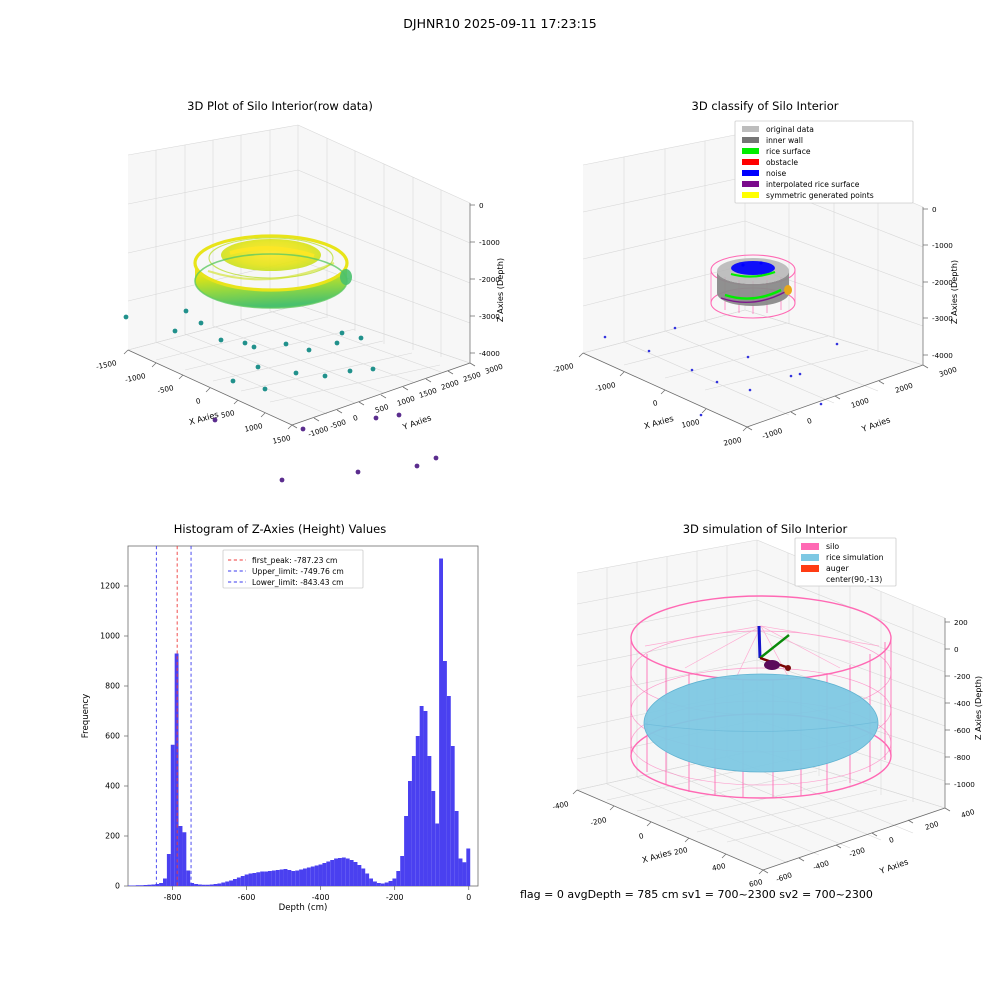 This screenshot has width=1000, height=1000. I want to click on svg-text: -2000, so click(489, 279).